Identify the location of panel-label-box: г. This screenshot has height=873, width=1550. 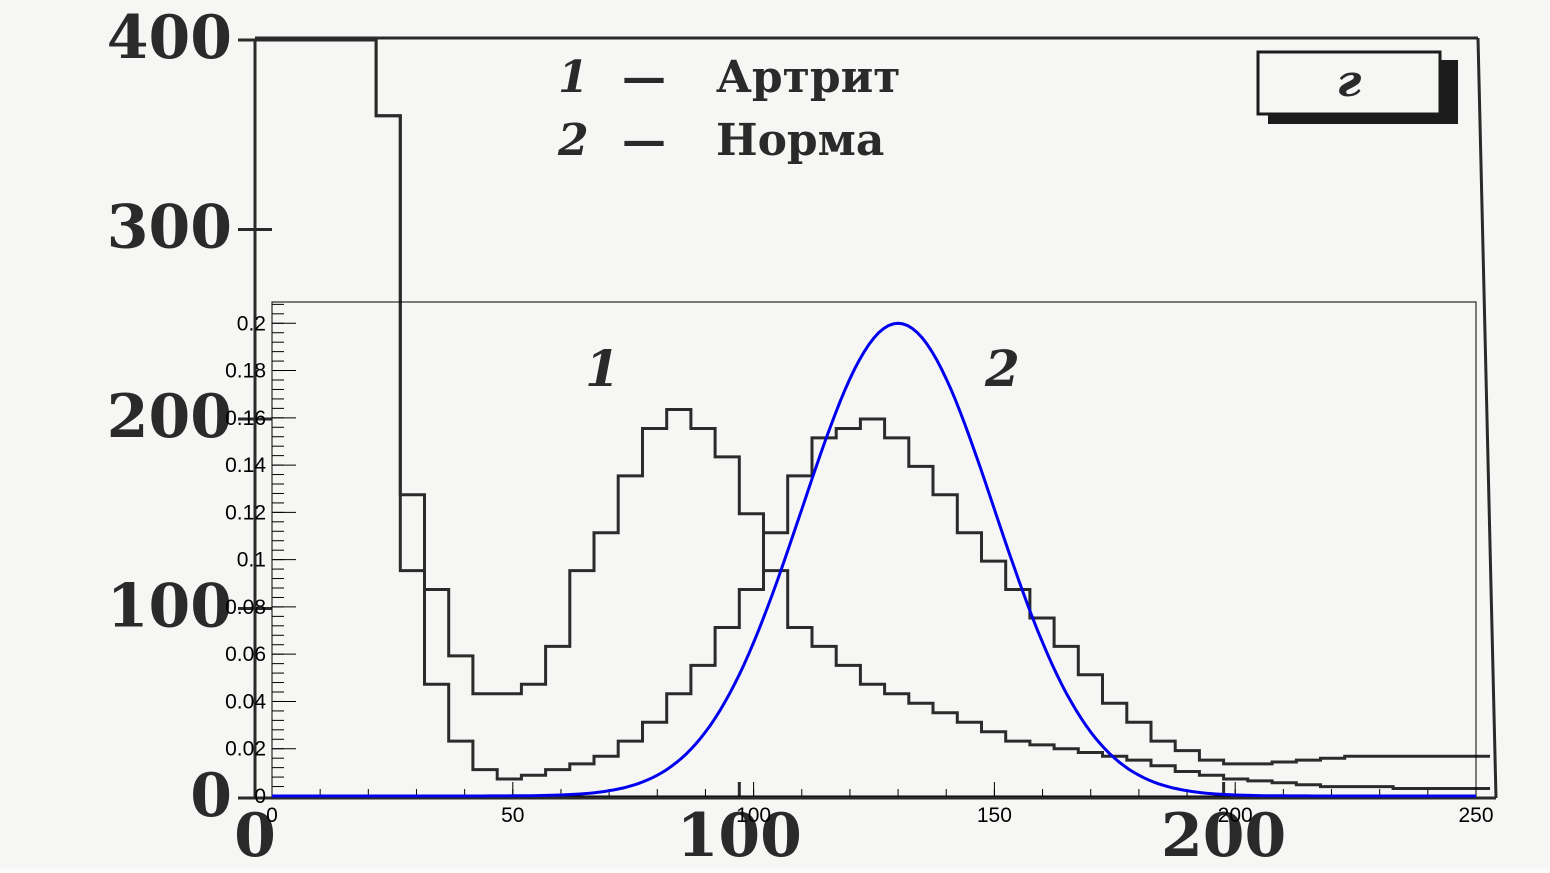
(1357, 87).